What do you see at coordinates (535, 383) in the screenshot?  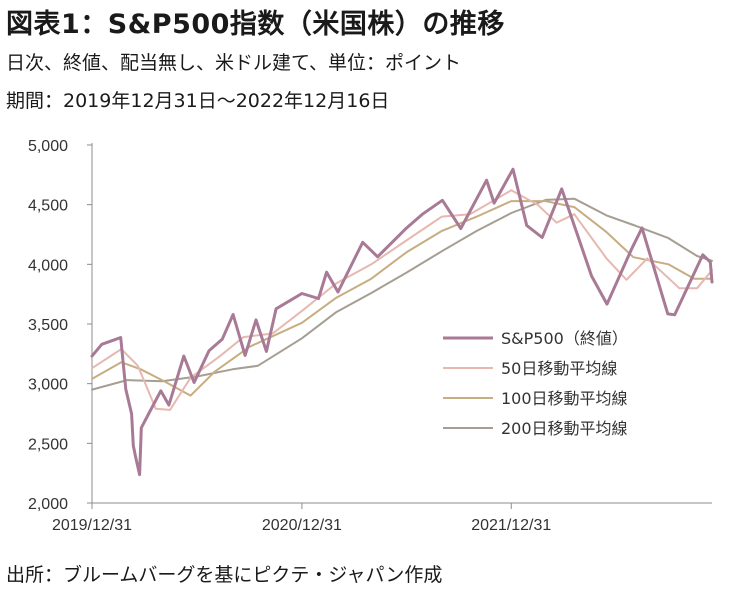 I see `chart-legend: S&P500（終値） 50日移動平均線 100日移動平均線 200日移動平均線` at bounding box center [535, 383].